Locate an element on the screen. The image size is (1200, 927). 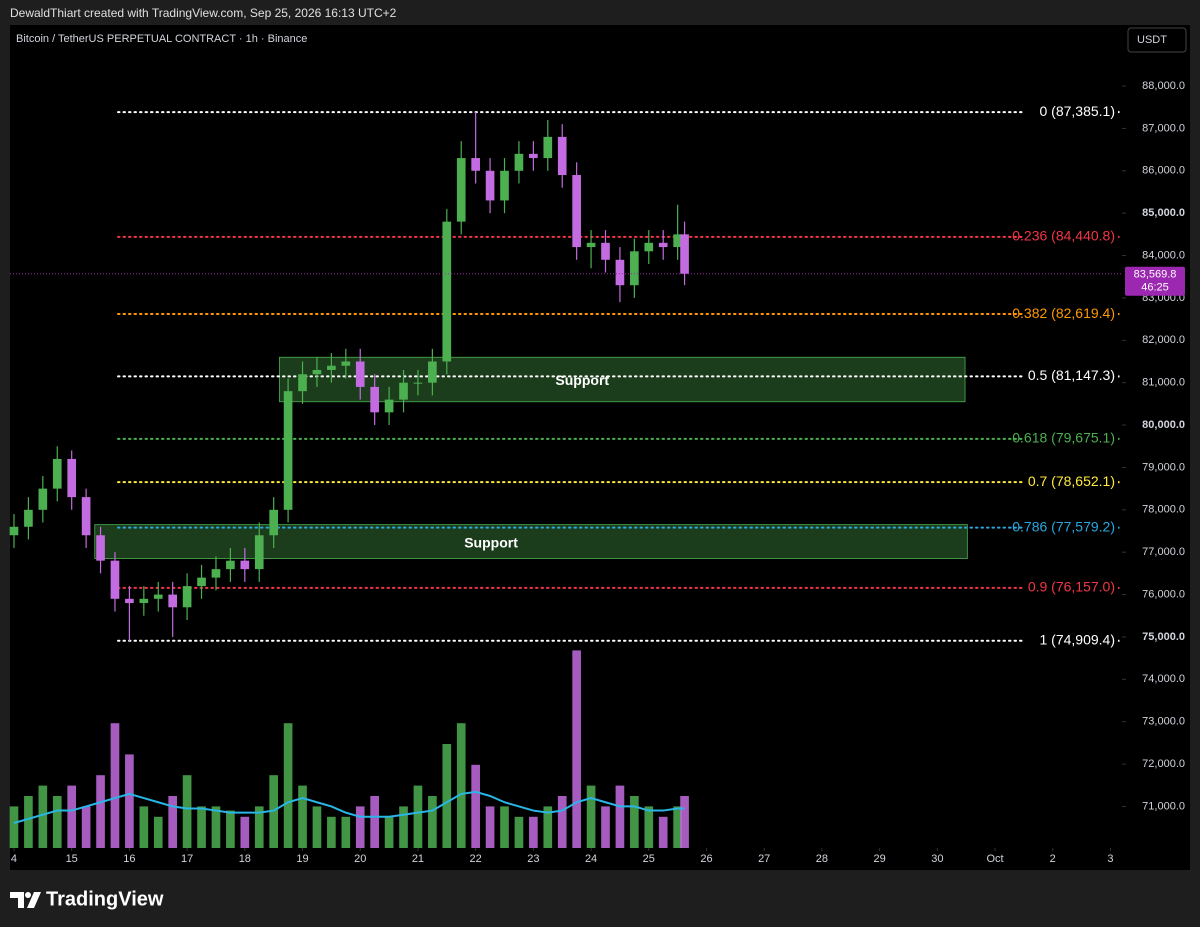
currency-box is located at coordinates (1157, 40).